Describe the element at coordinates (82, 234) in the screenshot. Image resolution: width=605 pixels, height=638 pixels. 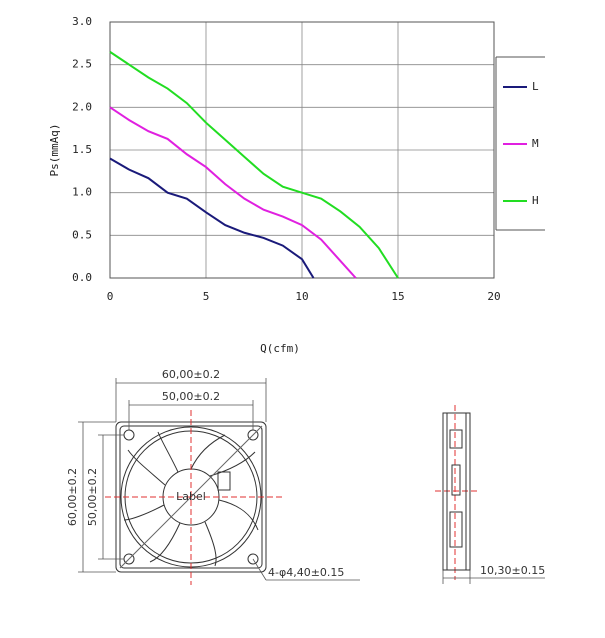
I see `y-tick-label: 0.5` at that location.